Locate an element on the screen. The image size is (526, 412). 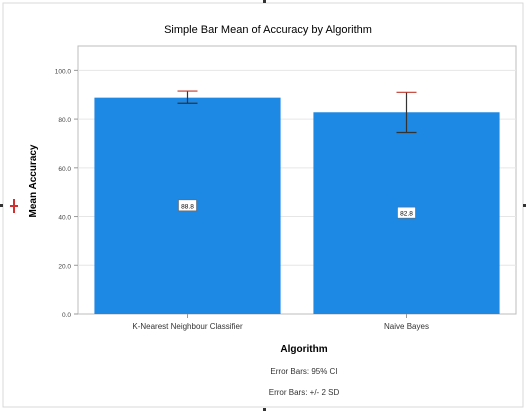
y-tick-label: 100.0 is located at coordinates (63, 71).